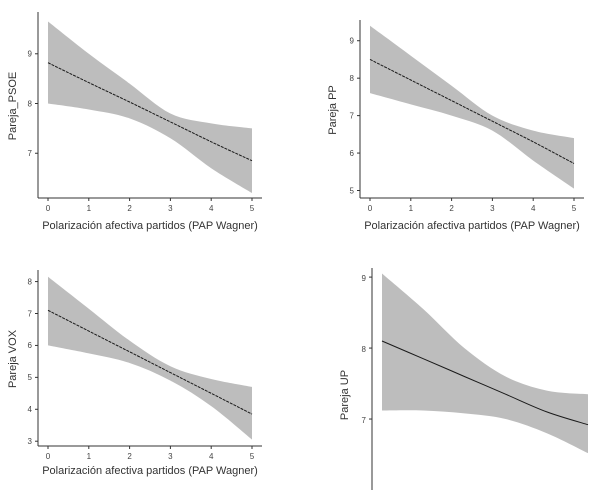  I want to click on y-tick-label: 4, so click(30, 409).